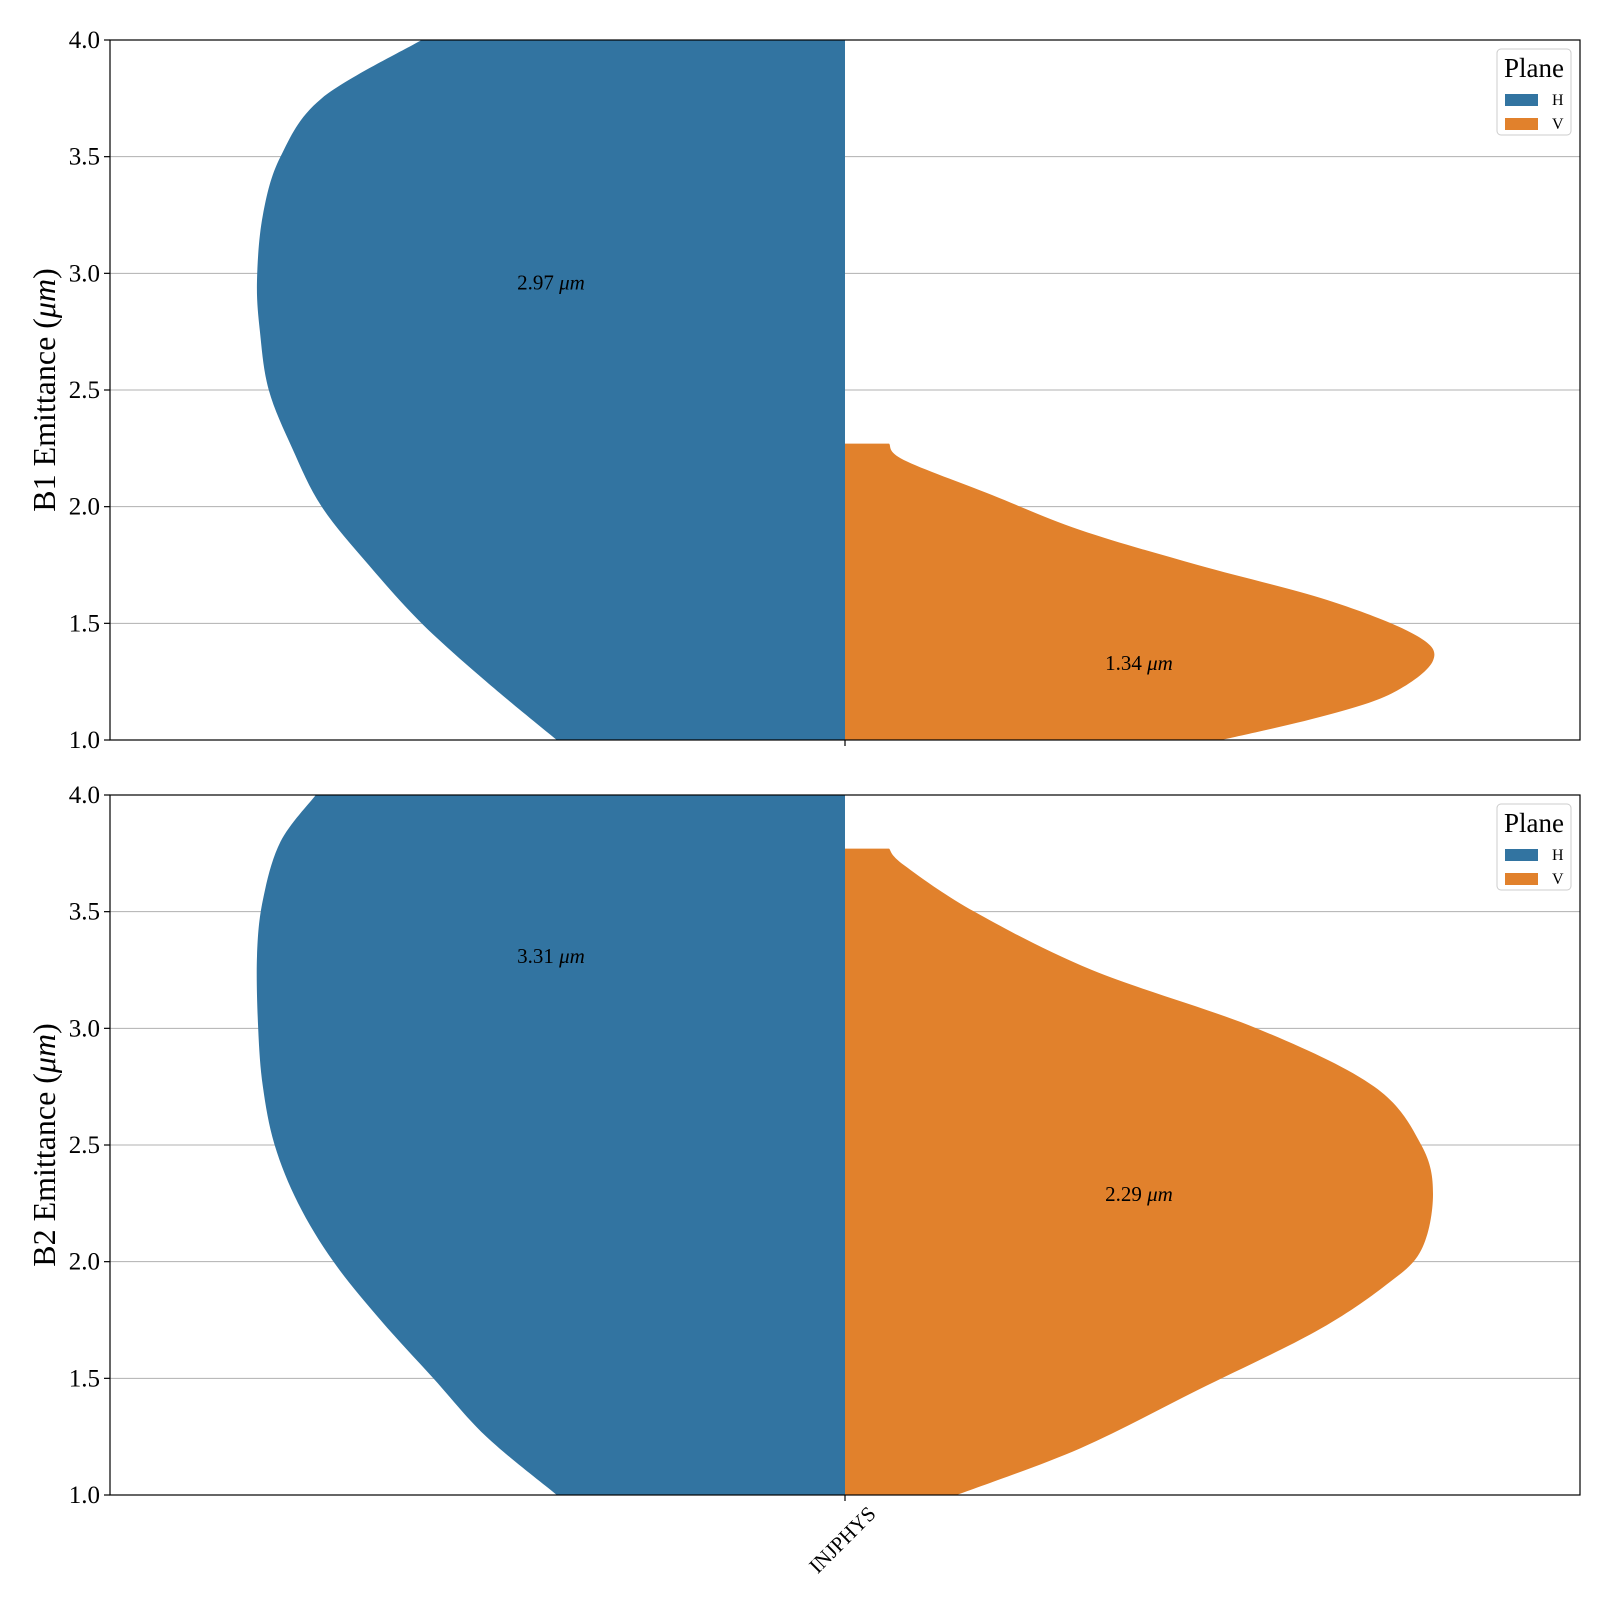  Describe the element at coordinates (44, 1145) in the screenshot. I see `y-axis-label: B2 Emittance (μm)` at that location.